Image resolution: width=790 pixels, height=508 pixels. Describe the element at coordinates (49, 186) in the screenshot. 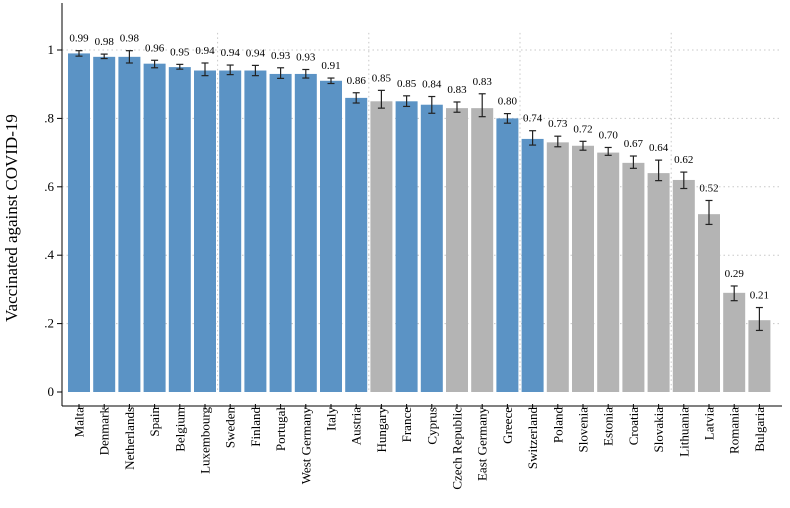

I see `y-tick-label: .6` at that location.